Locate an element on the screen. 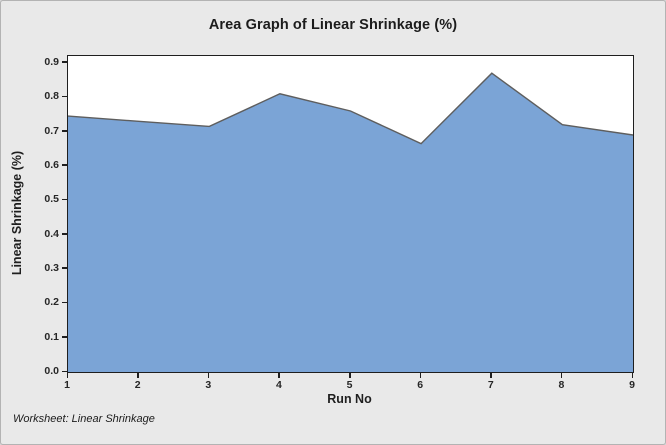 This screenshot has width=666, height=445. y-tick-label: 0.1 is located at coordinates (51, 336).